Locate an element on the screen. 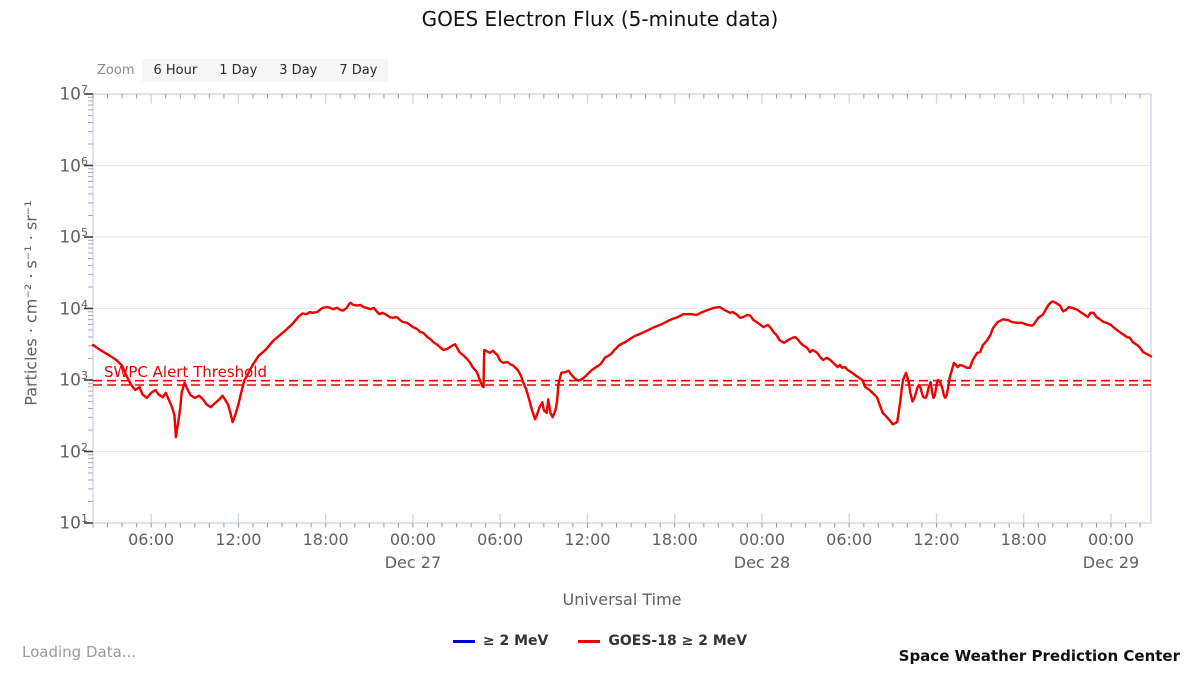 This screenshot has height=675, width=1200. threshold-label: SWPC Alert Threshold is located at coordinates (186, 372).